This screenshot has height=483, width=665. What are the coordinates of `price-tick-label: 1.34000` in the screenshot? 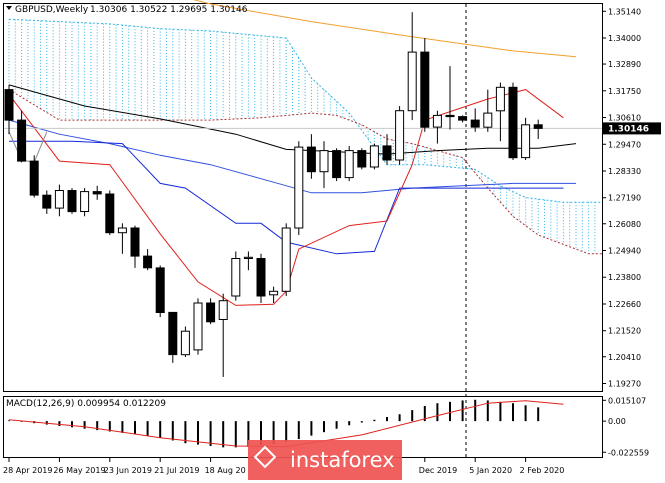 It's located at (624, 38).